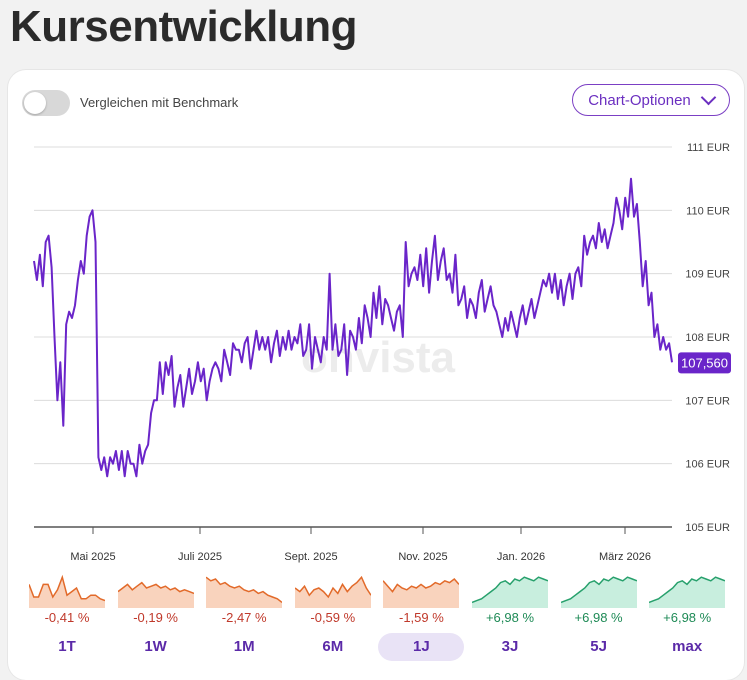  I want to click on period-performance-1J: -1,59 %, so click(421, 617).